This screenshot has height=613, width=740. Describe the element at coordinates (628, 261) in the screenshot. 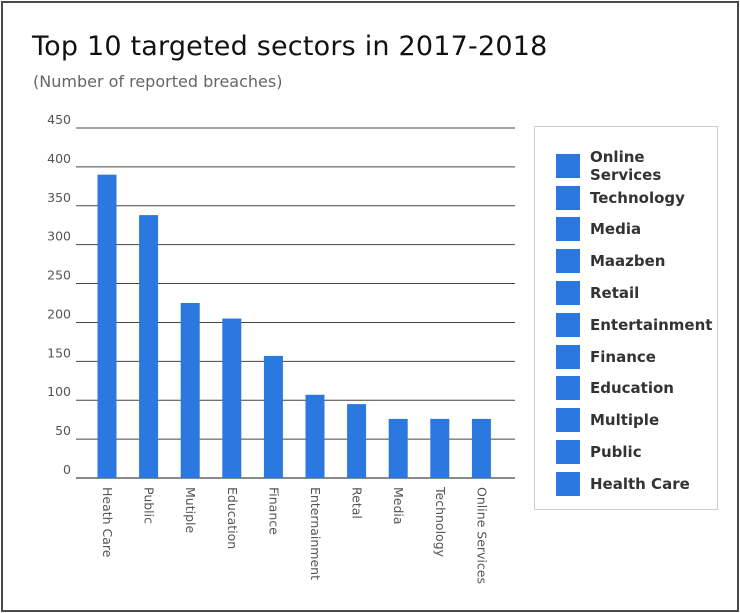

I see `legend-label: Maazben` at that location.